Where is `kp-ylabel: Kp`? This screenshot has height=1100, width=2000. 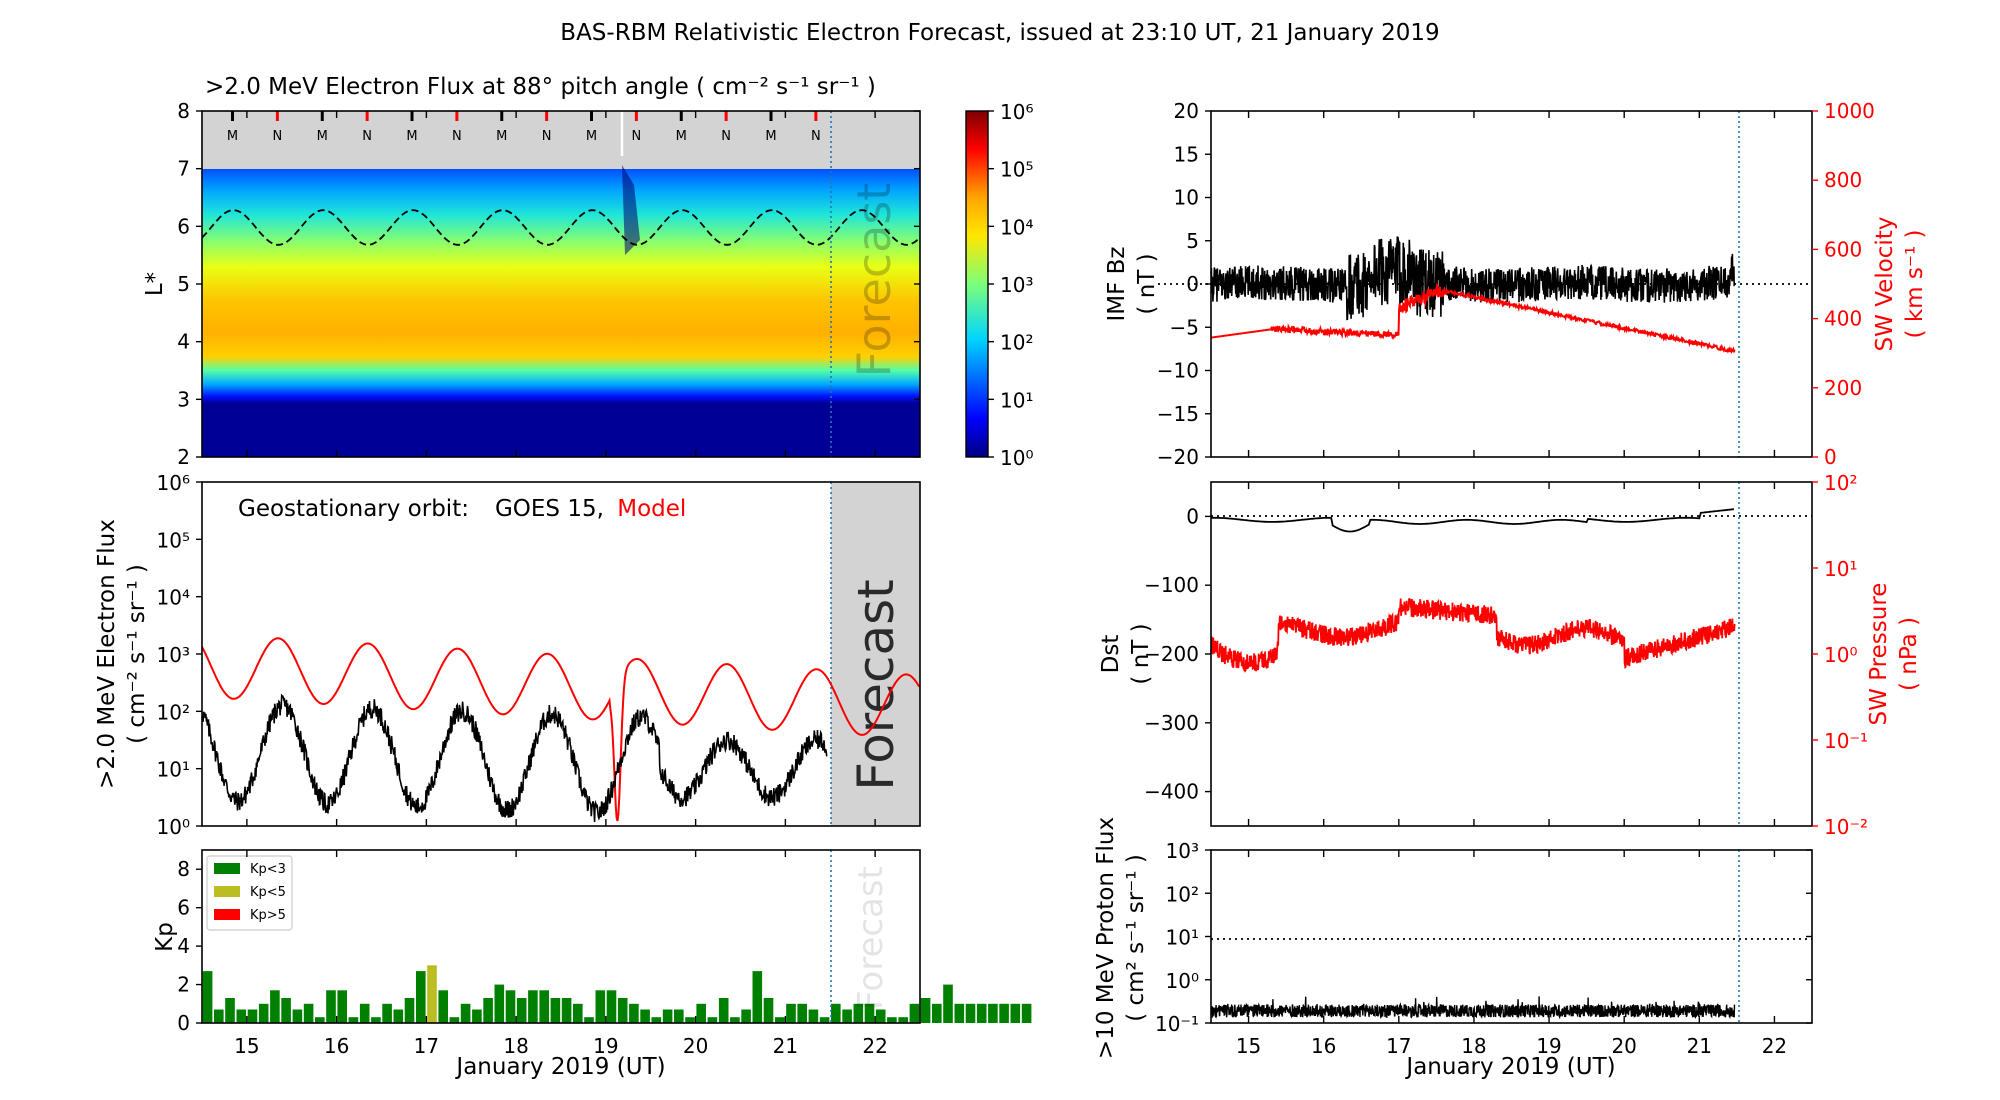 kp-ylabel: Kp is located at coordinates (165, 937).